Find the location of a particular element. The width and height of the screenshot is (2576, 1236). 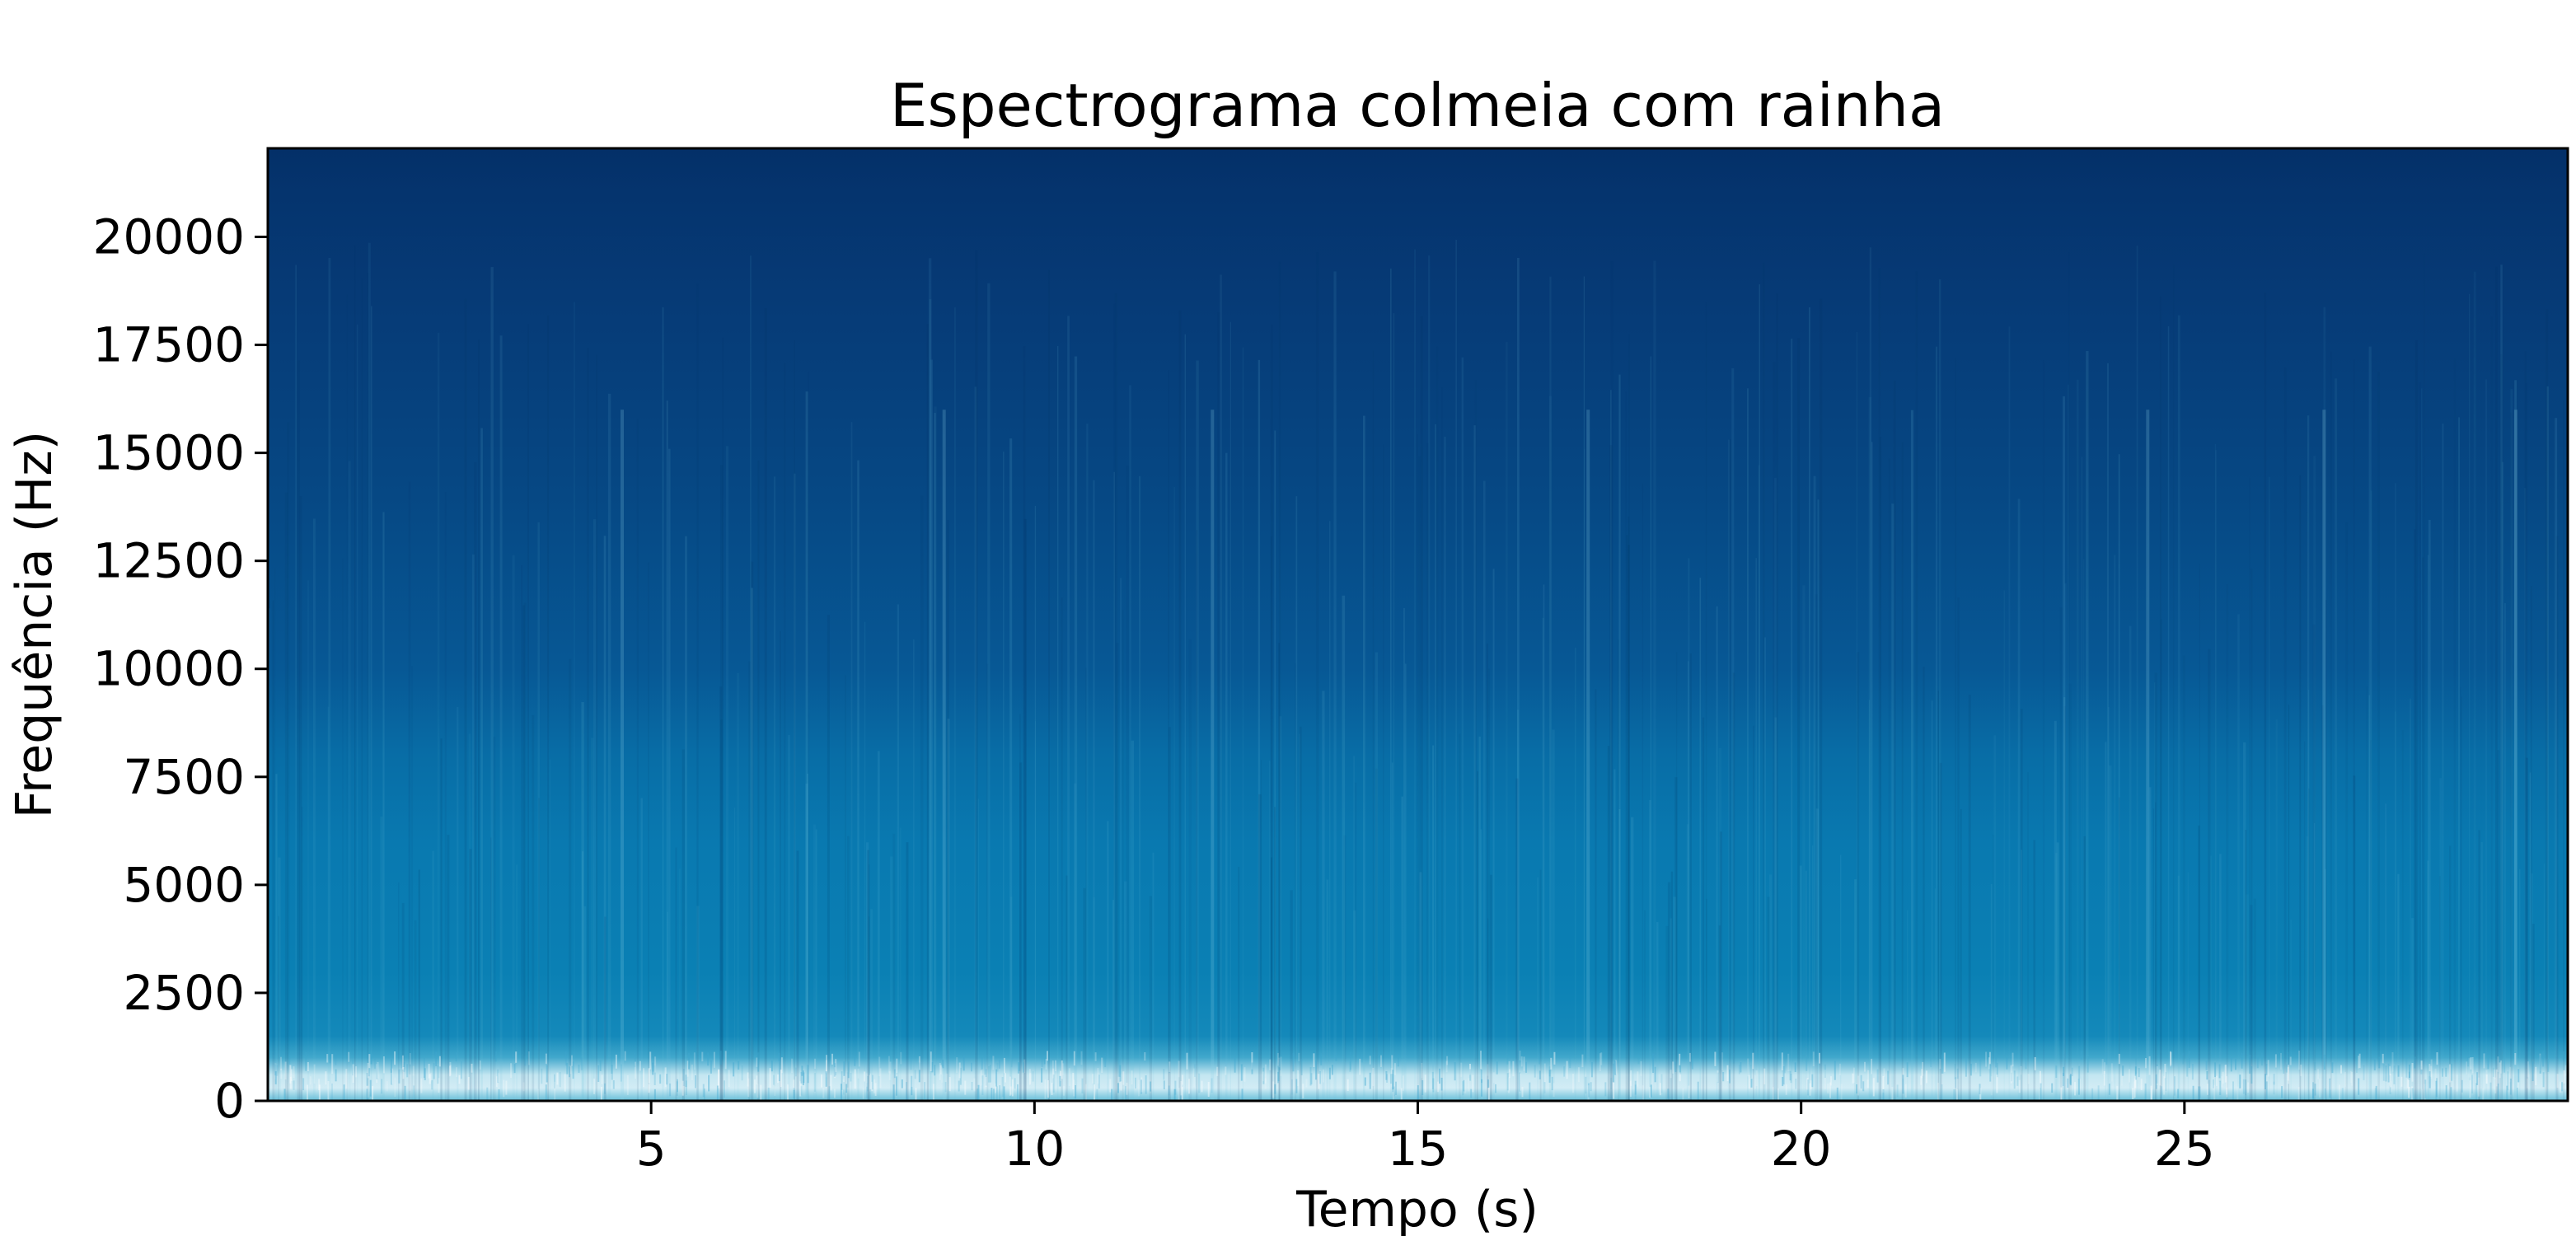

x-tick-label: 25 is located at coordinates (2184, 1149).